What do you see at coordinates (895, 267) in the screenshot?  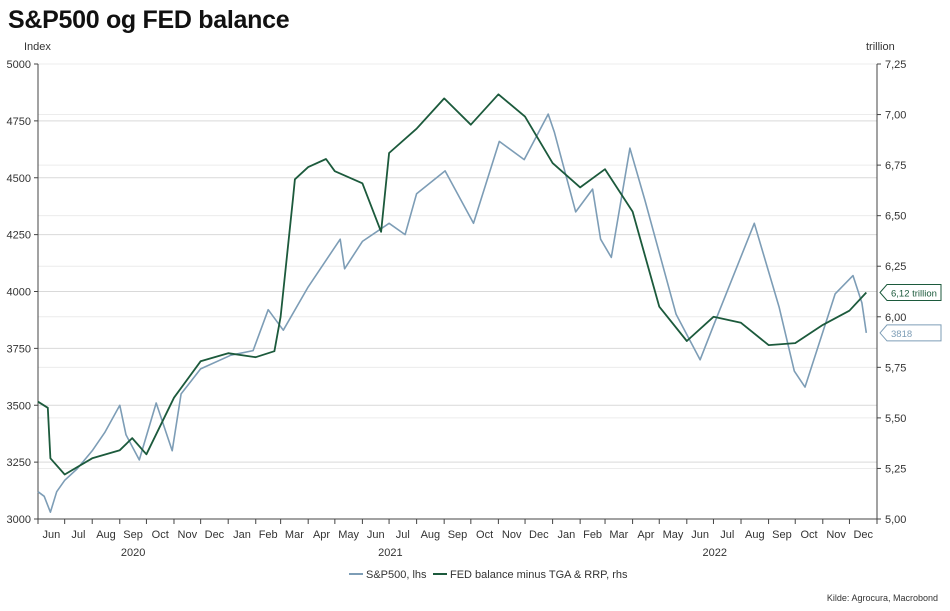 I see `right-tick-label: 6,25` at bounding box center [895, 267].